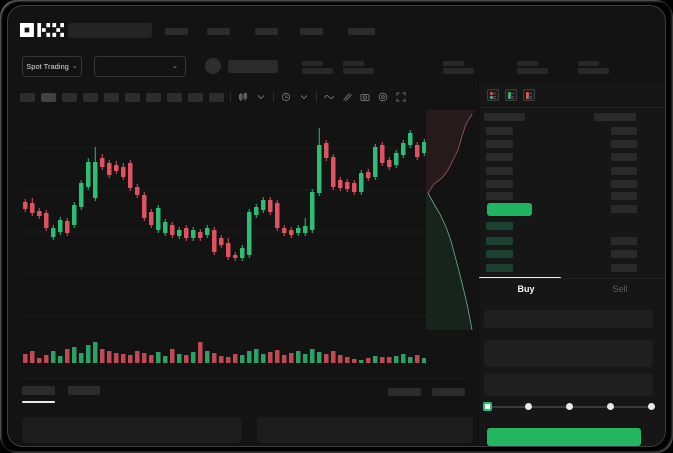  What do you see at coordinates (624, 157) in the screenshot?
I see `ask-amount-placeholder` at bounding box center [624, 157].